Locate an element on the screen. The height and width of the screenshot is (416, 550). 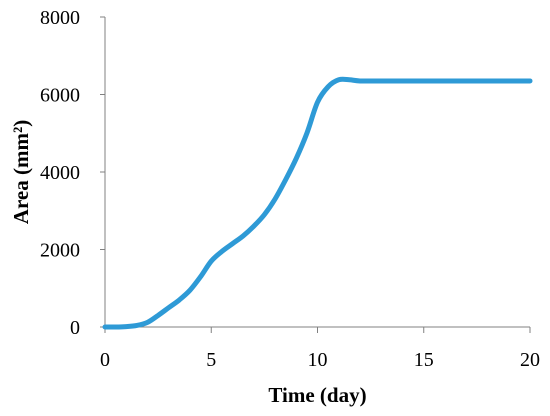
x-tick-label: 0 is located at coordinates (105, 360).